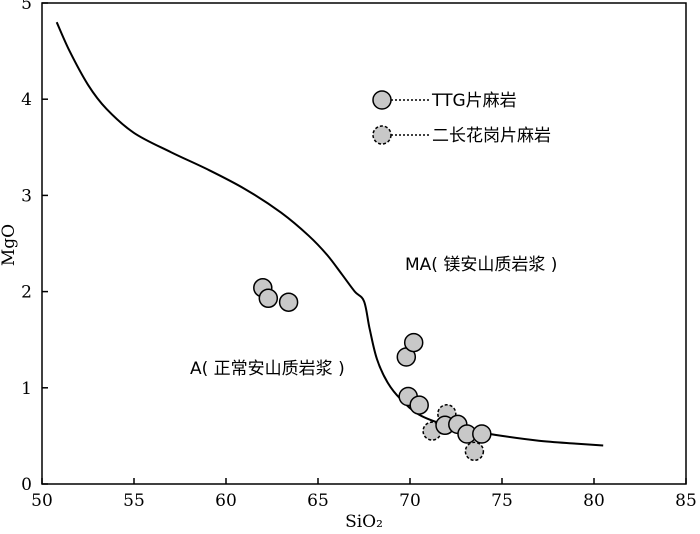 This screenshot has height=534, width=700. Describe the element at coordinates (34, 247) in the screenshot. I see `y-ticks: 0 1 2 3 4 5` at that location.